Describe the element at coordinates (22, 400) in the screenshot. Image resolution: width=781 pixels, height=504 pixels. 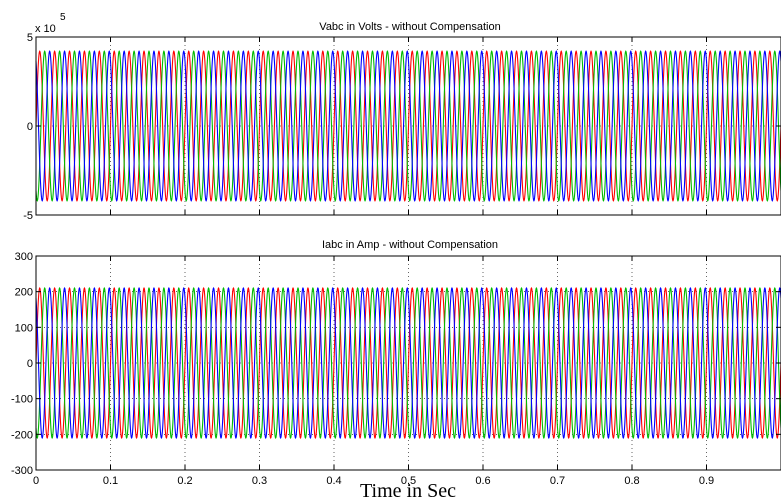
I see `y-tick-label: -100` at that location.